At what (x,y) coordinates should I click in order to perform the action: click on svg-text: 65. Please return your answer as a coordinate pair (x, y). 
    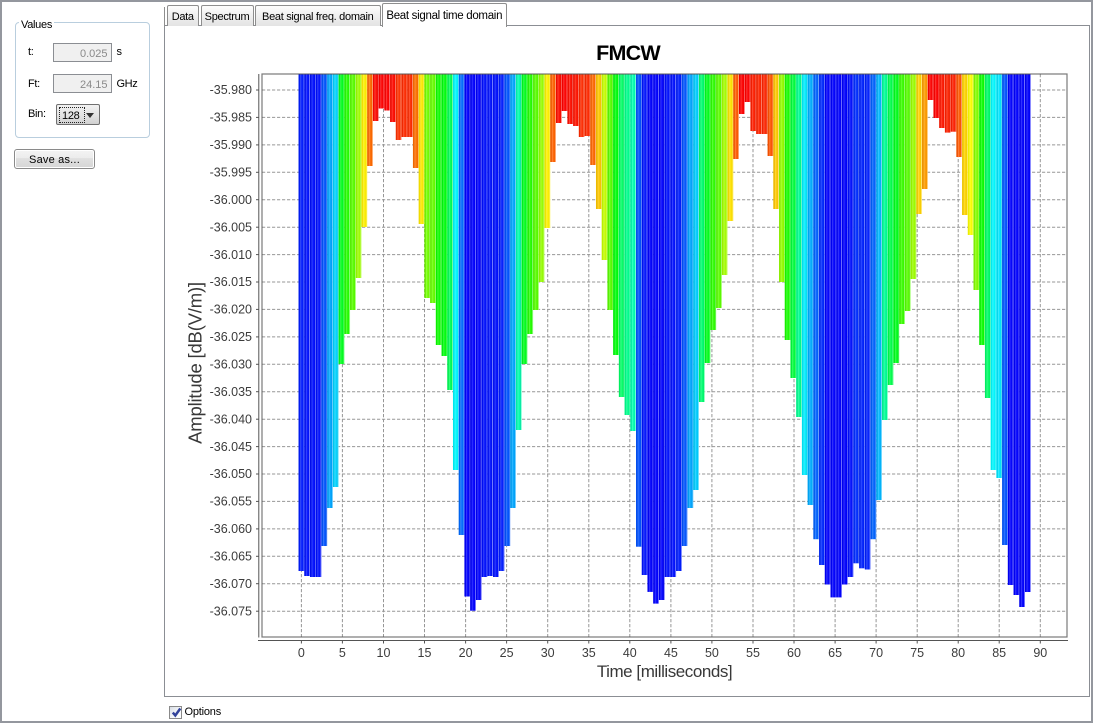
    Looking at the image, I should click on (835, 653).